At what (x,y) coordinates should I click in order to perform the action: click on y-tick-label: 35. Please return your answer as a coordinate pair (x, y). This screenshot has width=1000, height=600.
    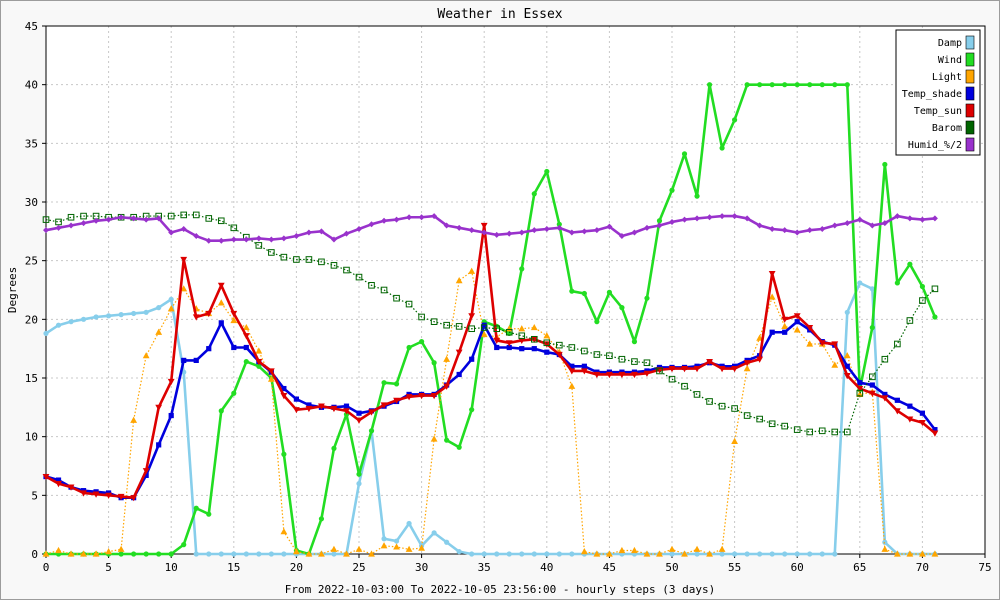
    Looking at the image, I should click on (31, 143).